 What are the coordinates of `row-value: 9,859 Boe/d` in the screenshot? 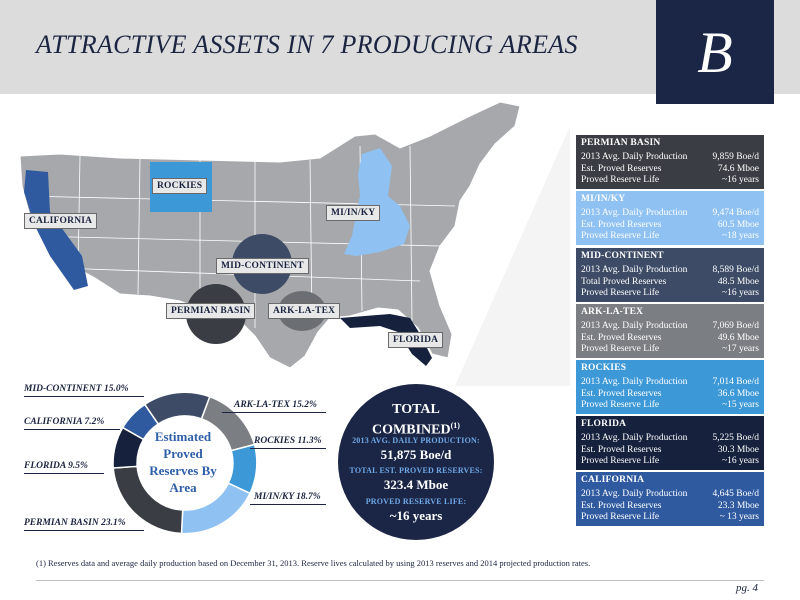 It's located at (735, 157).